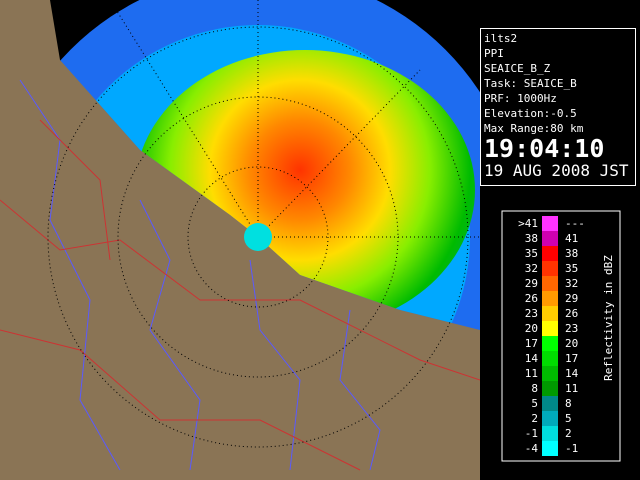 The height and width of the screenshot is (480, 640). I want to click on legend-low: 20, so click(531, 328).